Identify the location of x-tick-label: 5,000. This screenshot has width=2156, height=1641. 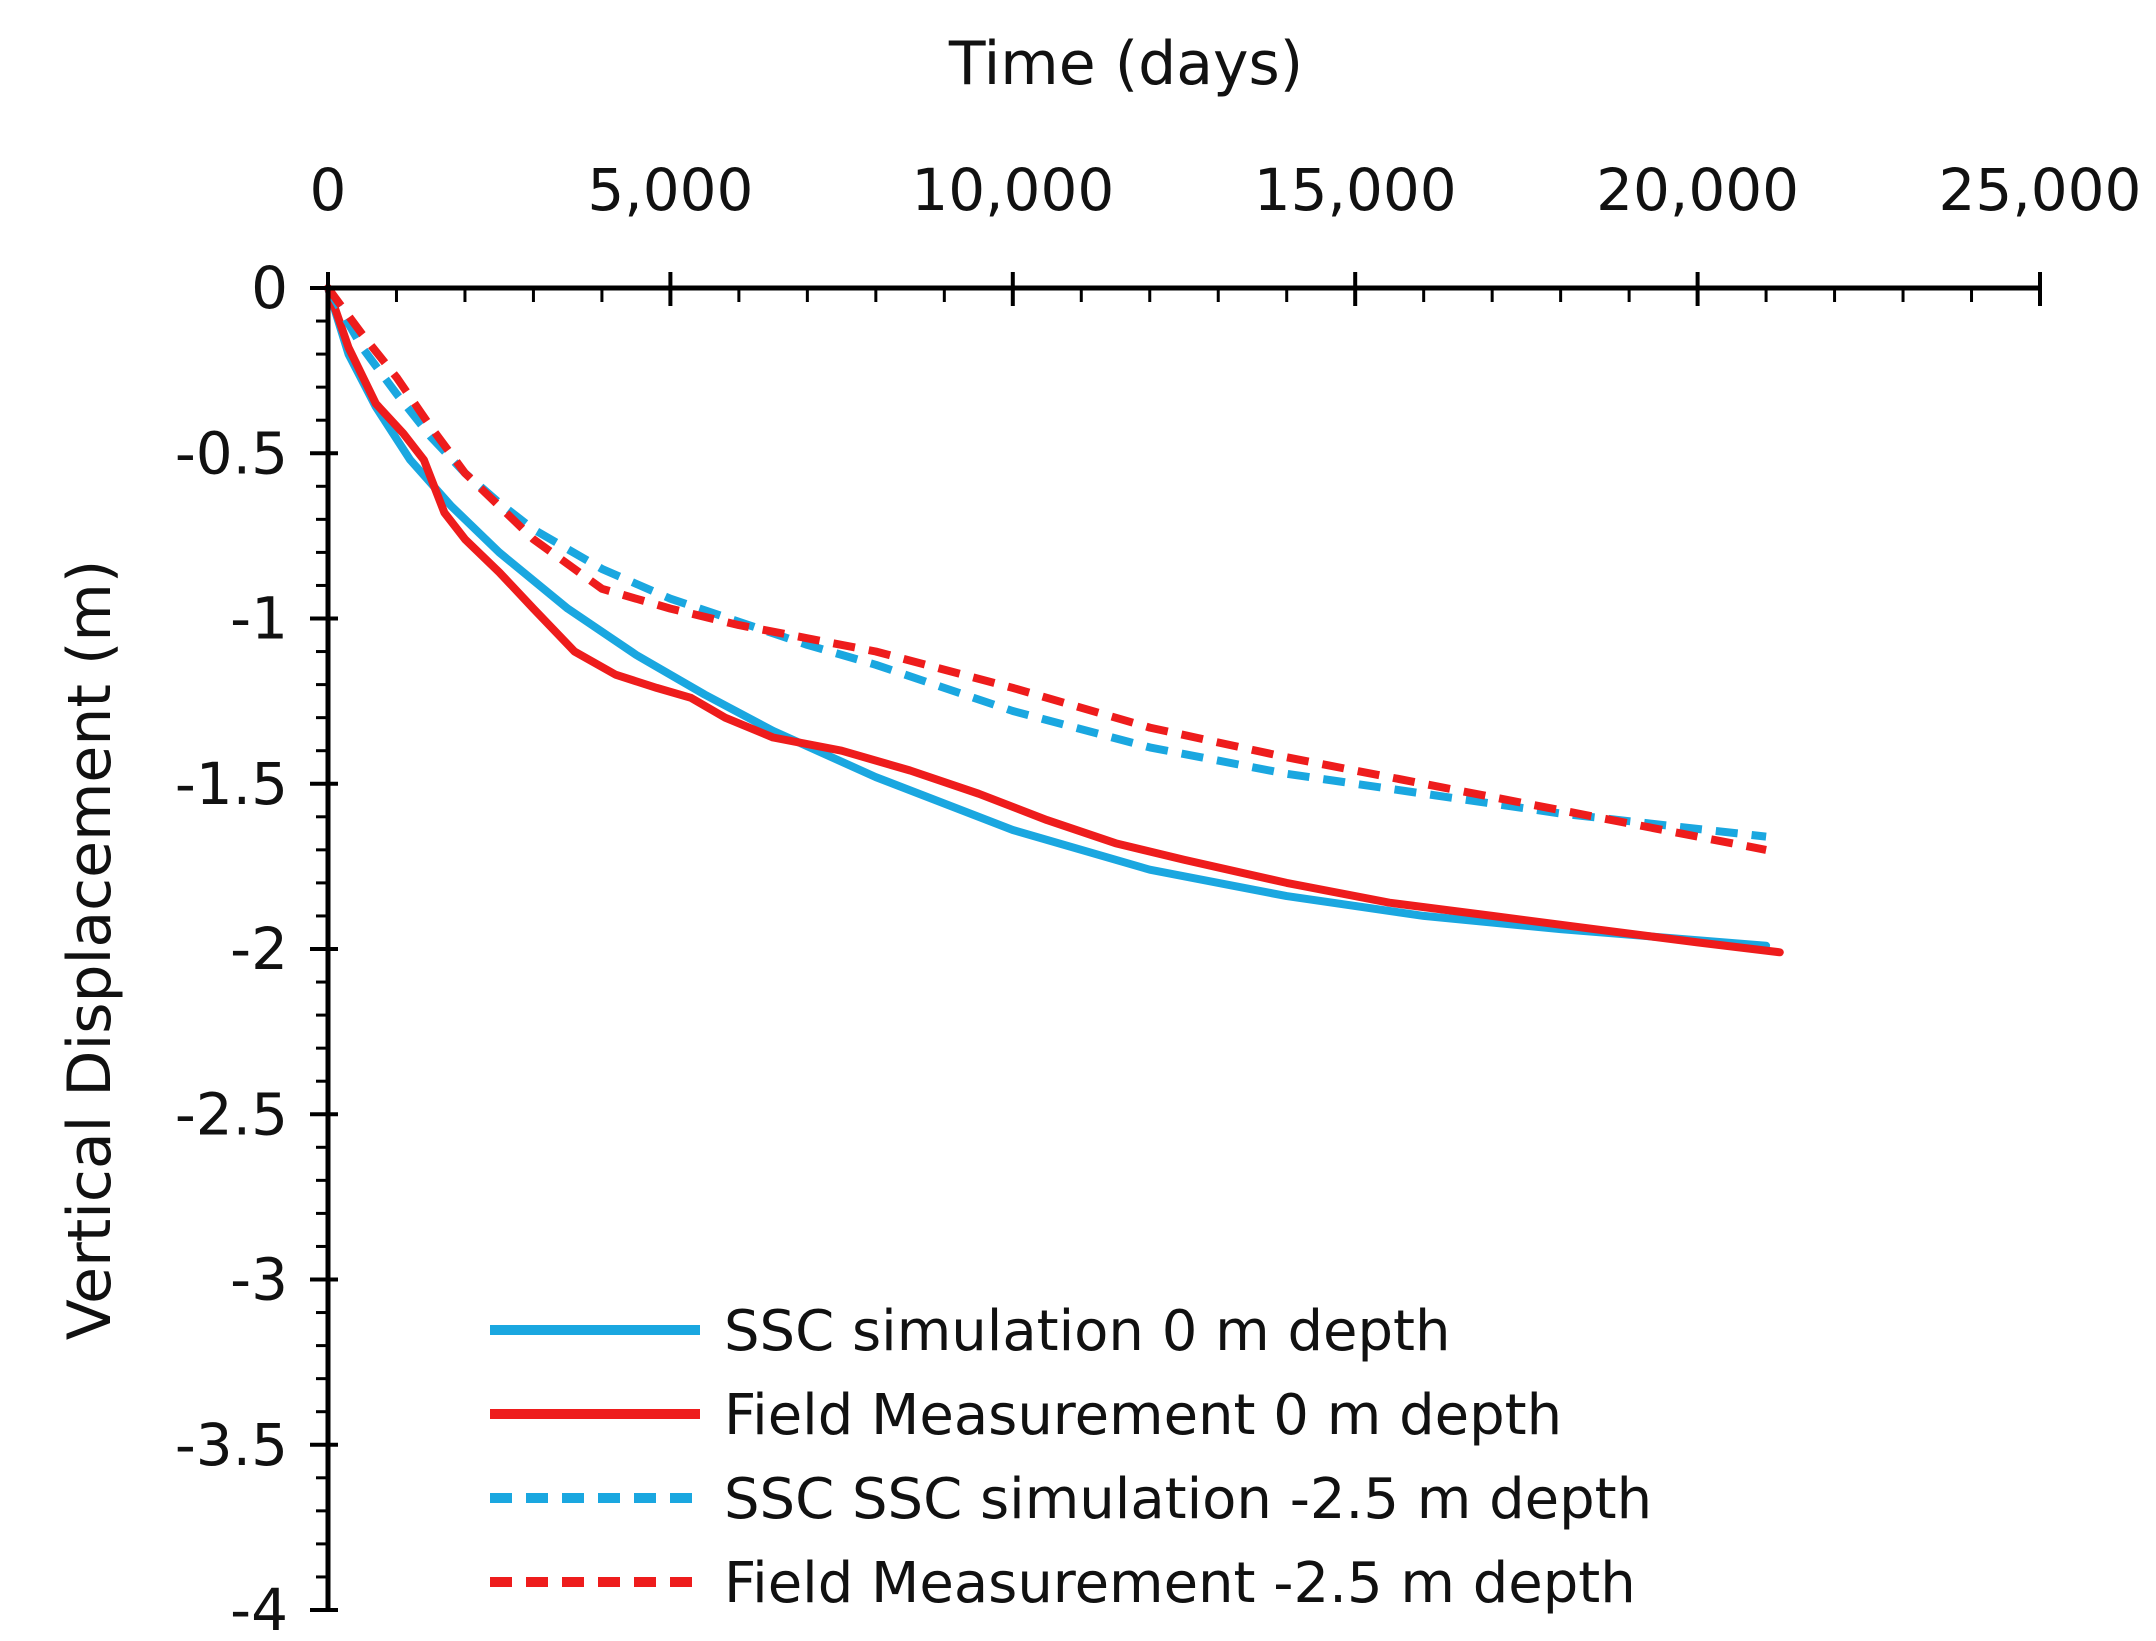
(670, 190).